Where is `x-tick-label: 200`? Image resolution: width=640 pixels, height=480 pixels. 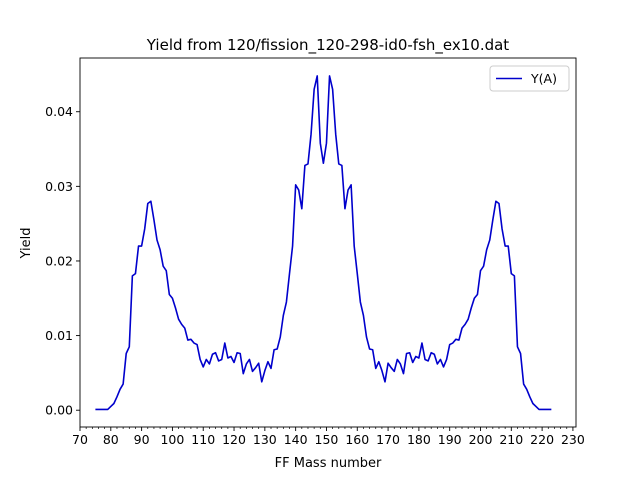
x-tick-label: 200 is located at coordinates (481, 439).